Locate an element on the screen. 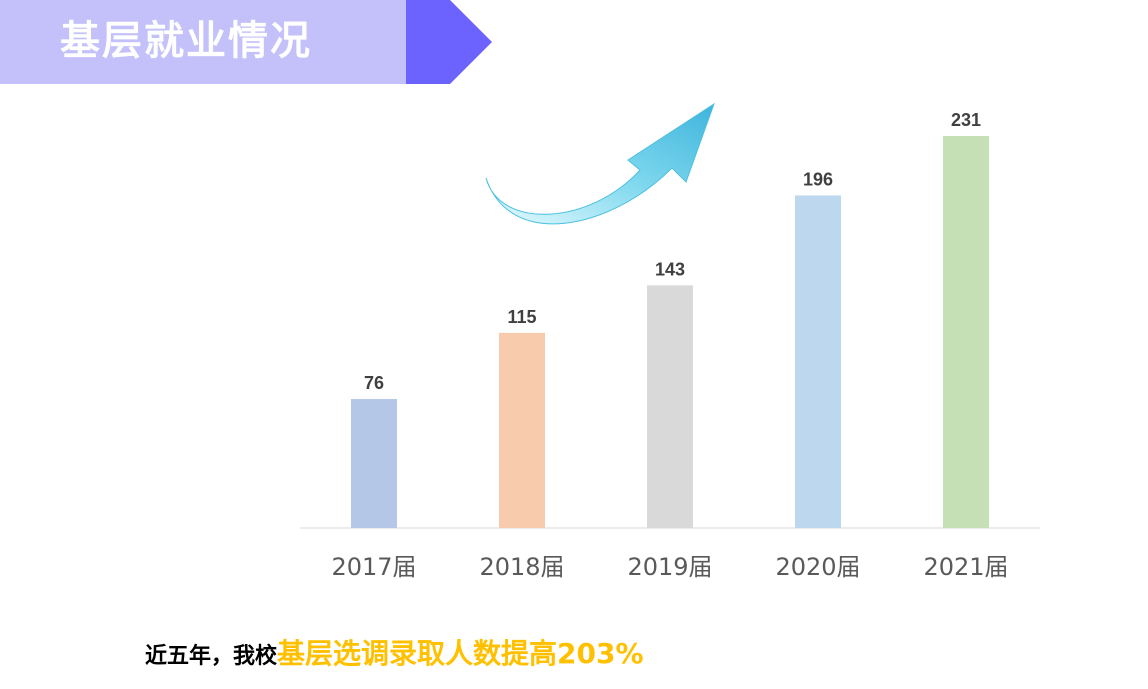 This screenshot has height=689, width=1148. growth-arrow-icon is located at coordinates (600, 163).